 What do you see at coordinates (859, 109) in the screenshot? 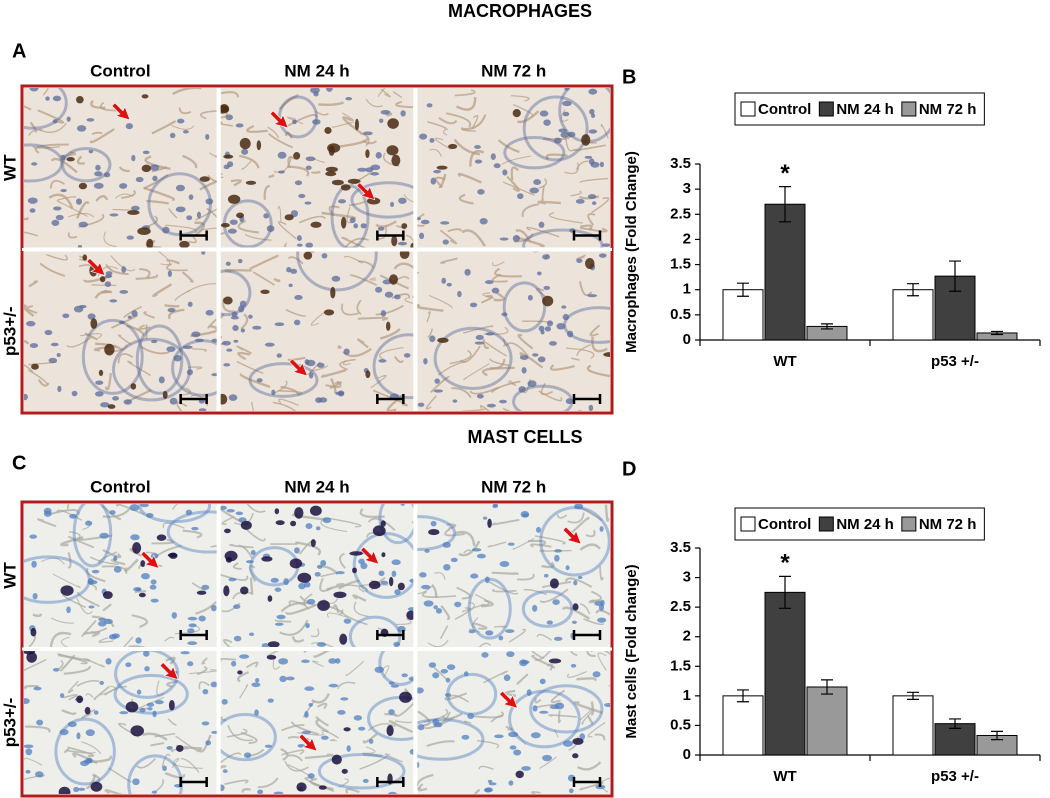
I see `legend: Control NM 24 h NM 72 h` at bounding box center [859, 109].